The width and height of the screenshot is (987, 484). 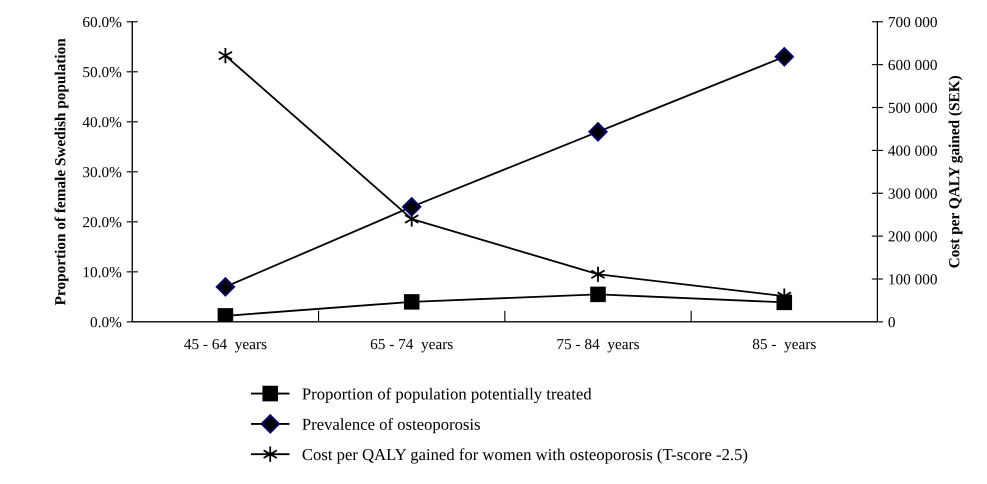 I want to click on y2-tick-label: 700 000, so click(x=912, y=22).